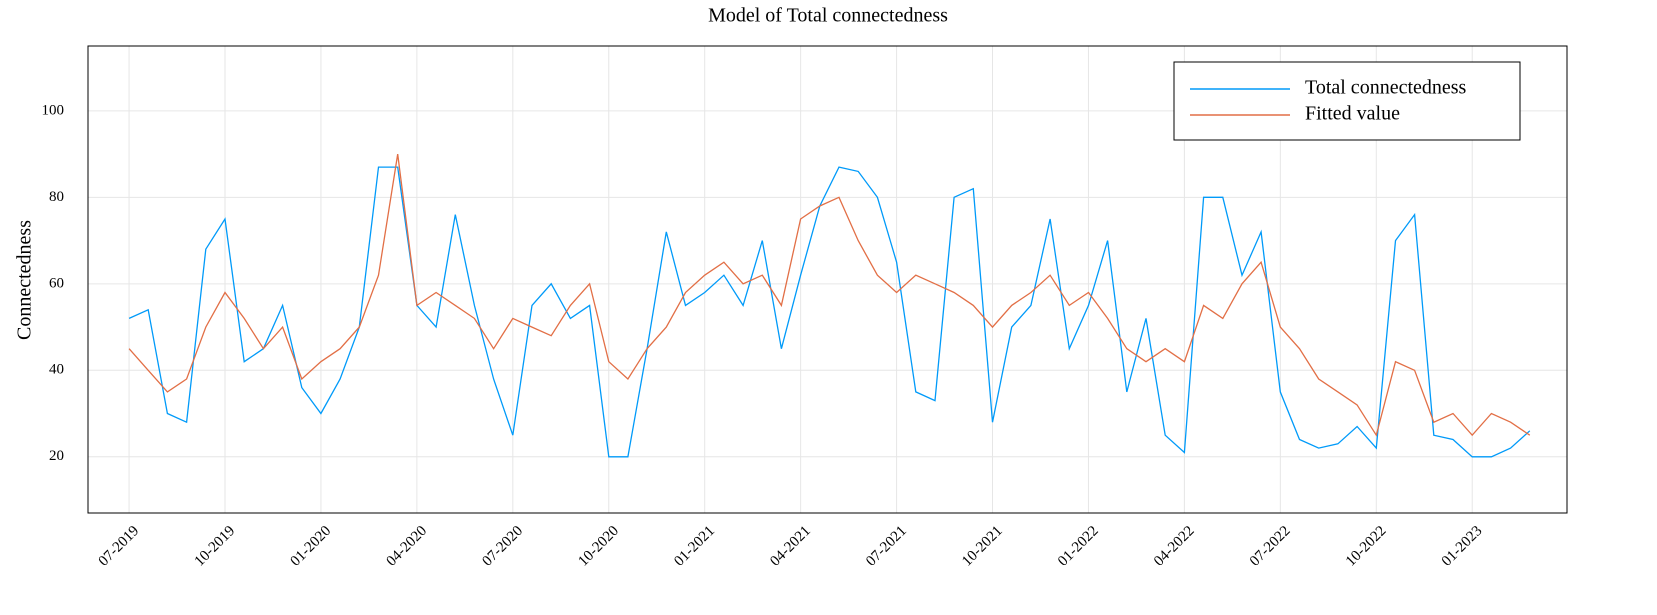 This screenshot has width=1657, height=615. What do you see at coordinates (311, 546) in the screenshot?
I see `x-tick-label: 01-2020` at bounding box center [311, 546].